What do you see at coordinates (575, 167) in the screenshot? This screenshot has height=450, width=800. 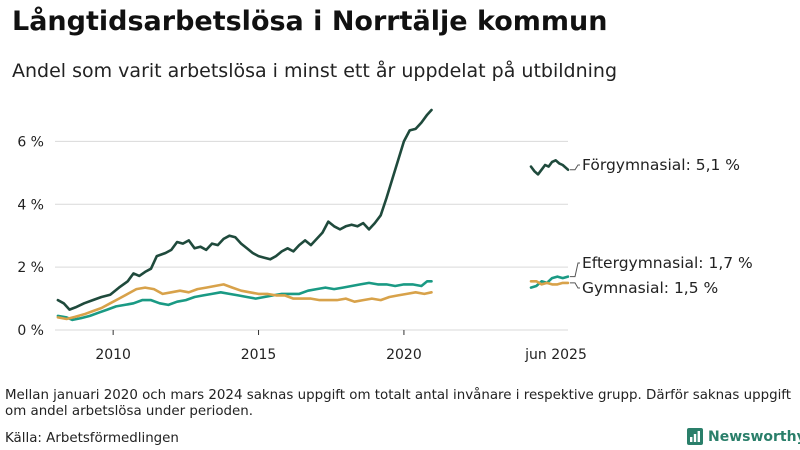 I see `label-connector-forgymnasial` at bounding box center [575, 167].